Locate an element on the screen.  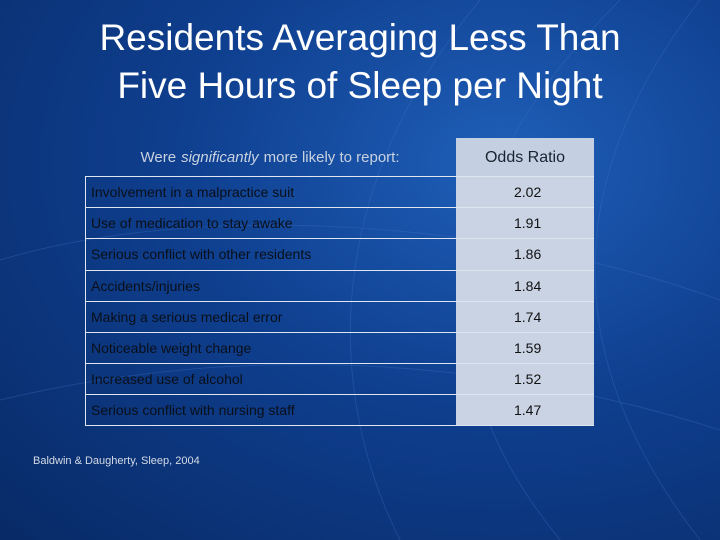
odds-ratio: 1.59 is located at coordinates (525, 348).